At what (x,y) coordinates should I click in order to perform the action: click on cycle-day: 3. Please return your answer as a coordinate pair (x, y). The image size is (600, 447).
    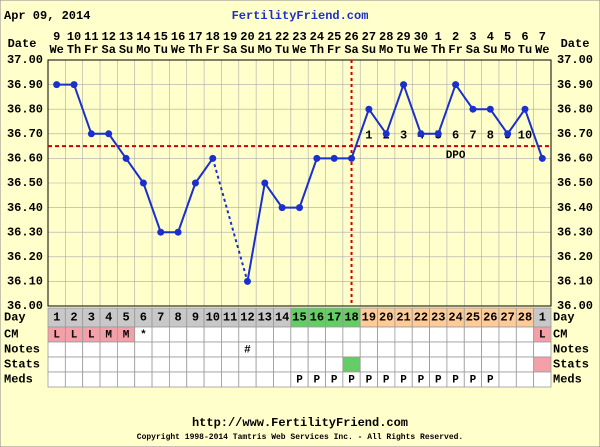
    Looking at the image, I should click on (91, 318).